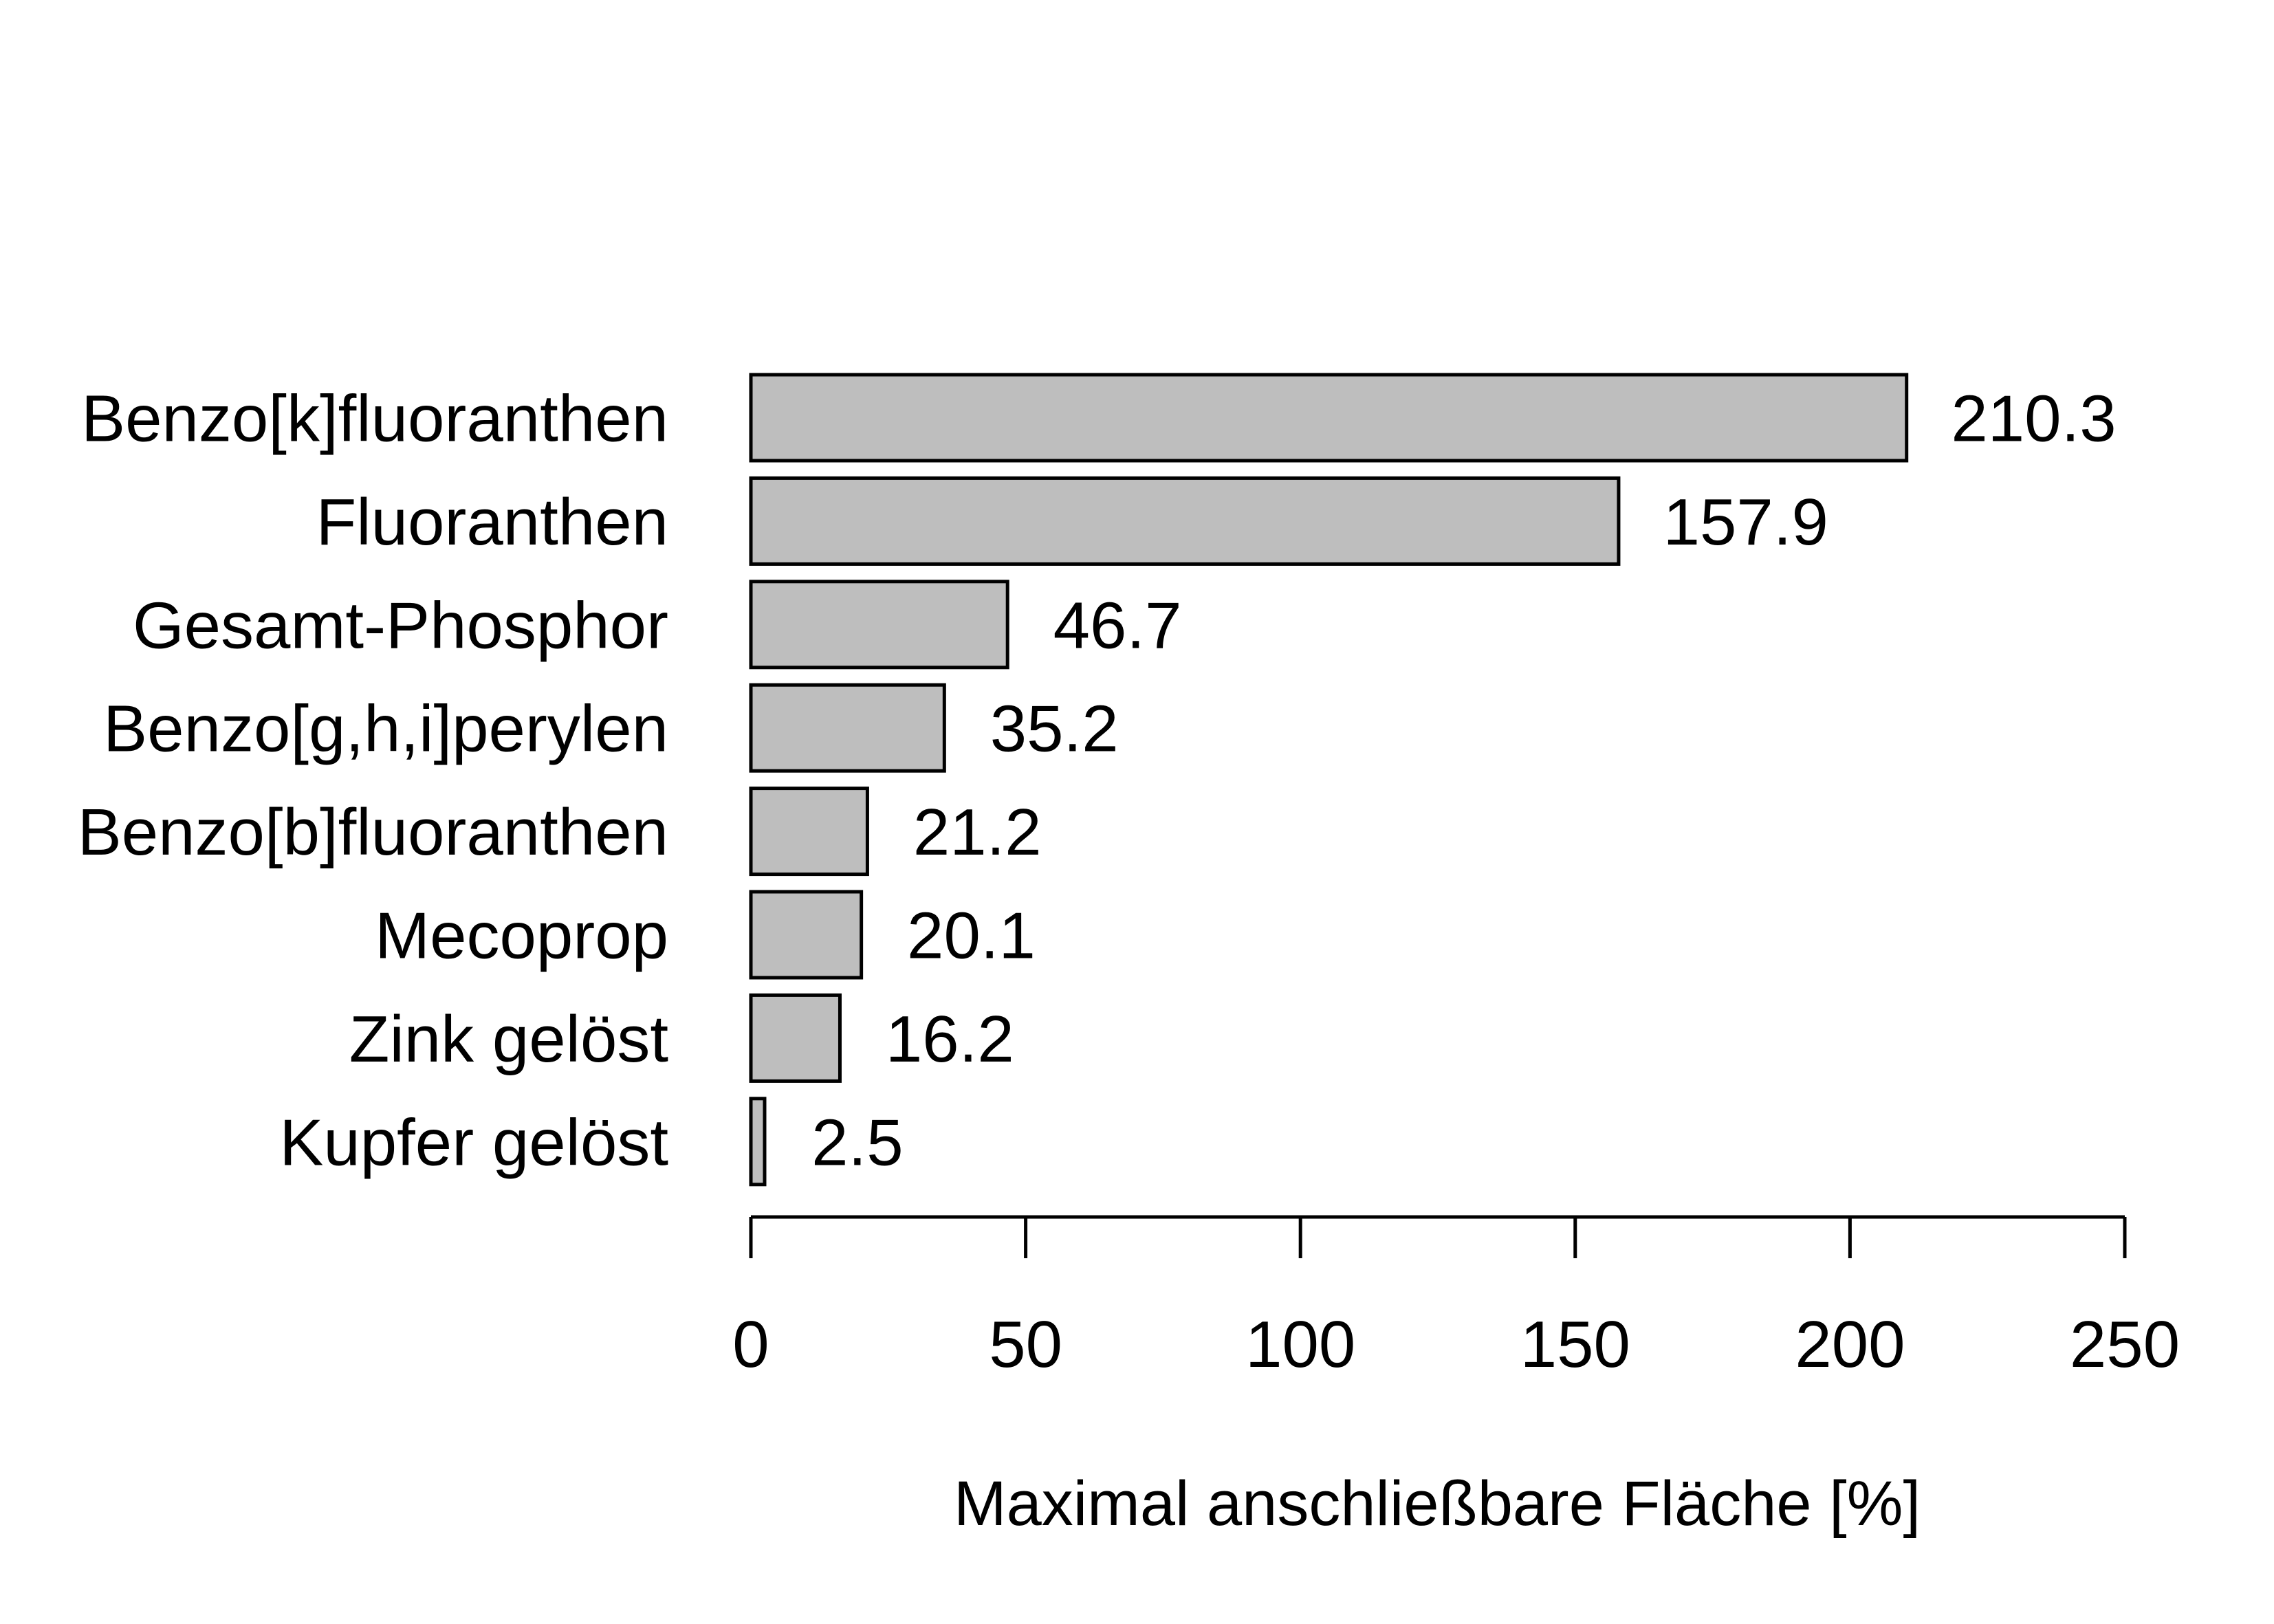 This screenshot has height=1624, width=2274. Describe the element at coordinates (508, 1039) in the screenshot. I see `category-label: Zink gelöst` at that location.